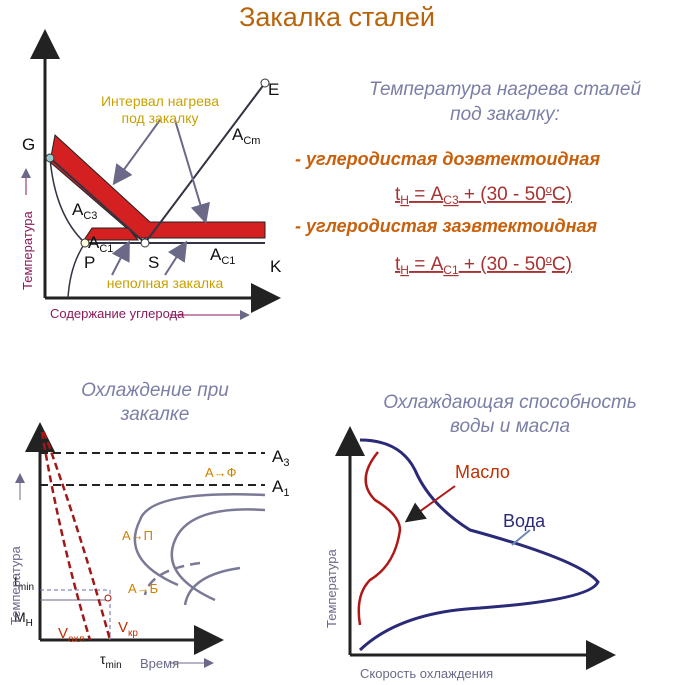  I want to click on v-kr: V, so click(123, 627).